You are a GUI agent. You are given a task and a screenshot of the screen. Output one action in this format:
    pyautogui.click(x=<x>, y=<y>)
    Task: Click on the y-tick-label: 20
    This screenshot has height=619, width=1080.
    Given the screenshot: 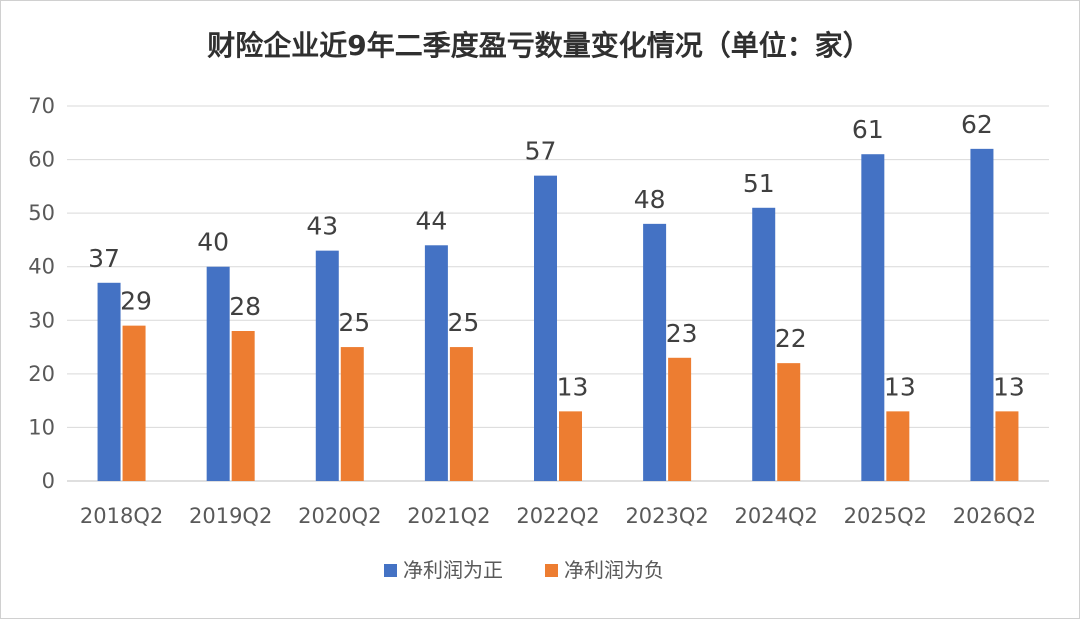 What is the action you would take?
    pyautogui.click(x=41, y=374)
    